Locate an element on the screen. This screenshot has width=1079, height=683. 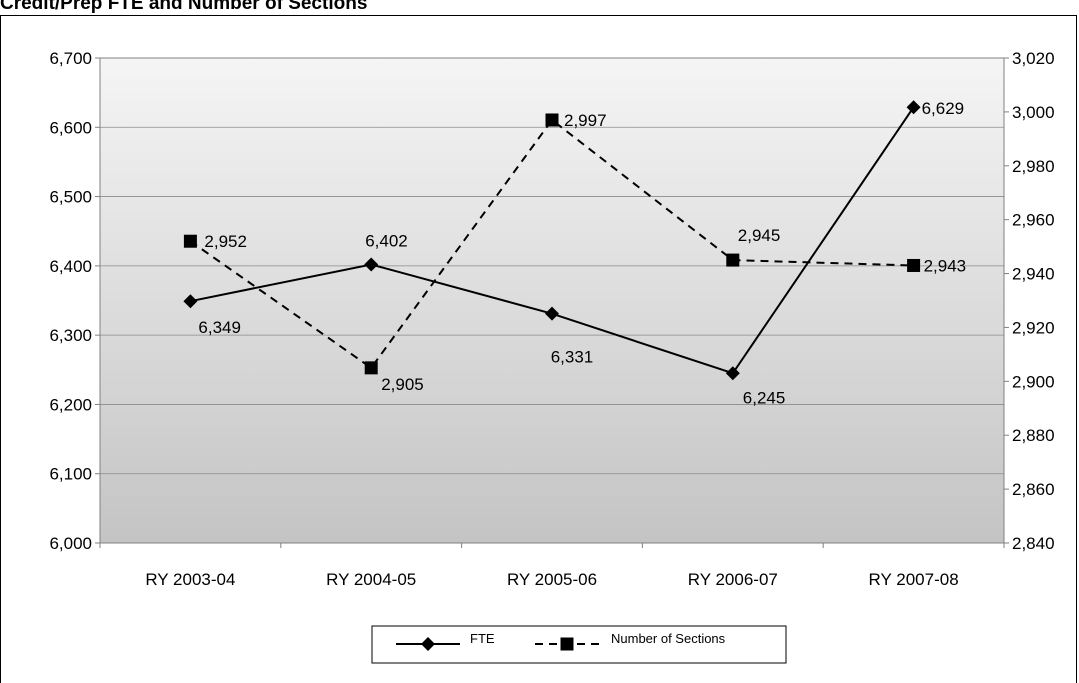
data-label: 6,402 is located at coordinates (386, 240).